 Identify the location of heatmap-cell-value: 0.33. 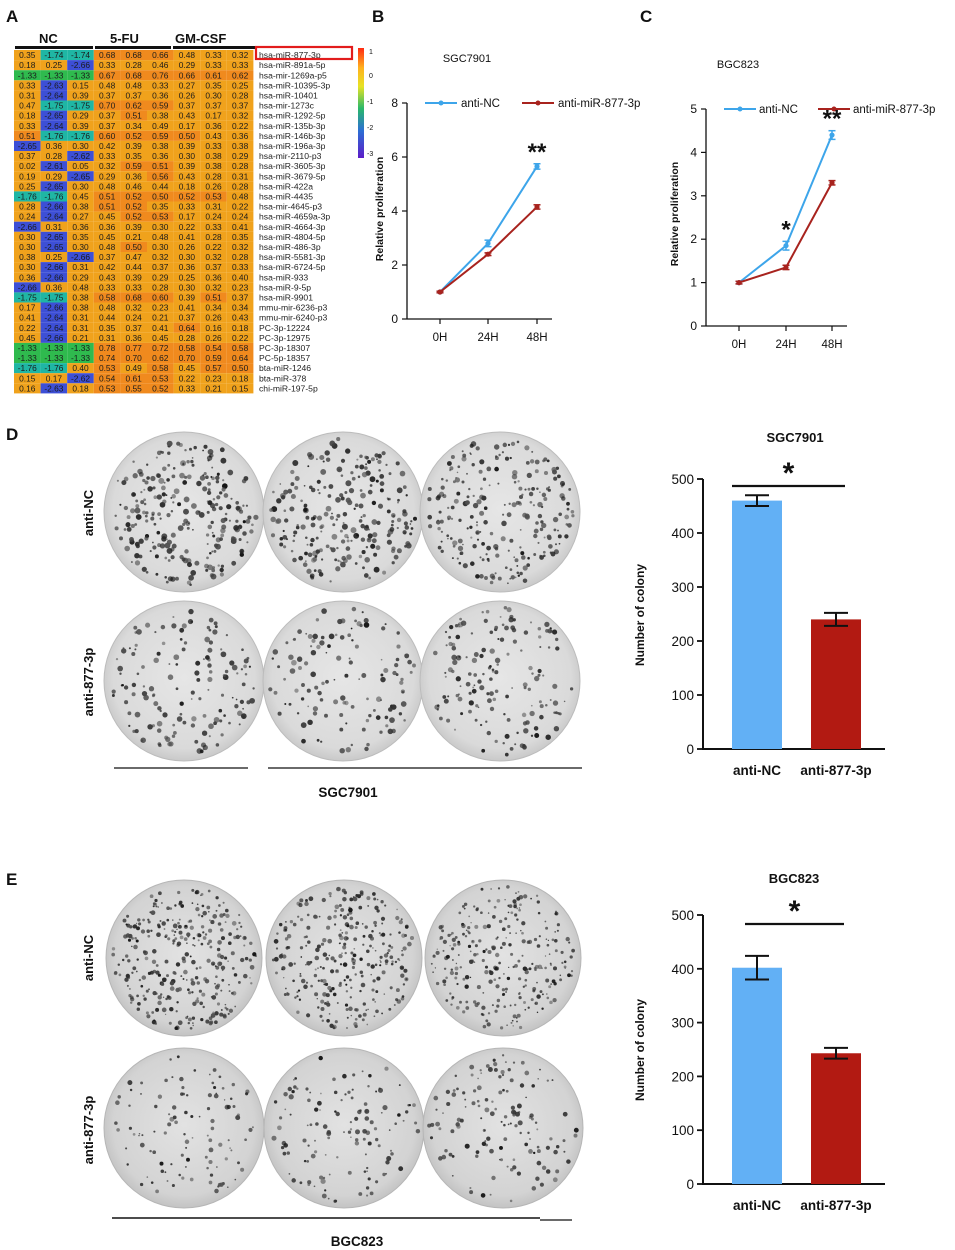
(27, 126).